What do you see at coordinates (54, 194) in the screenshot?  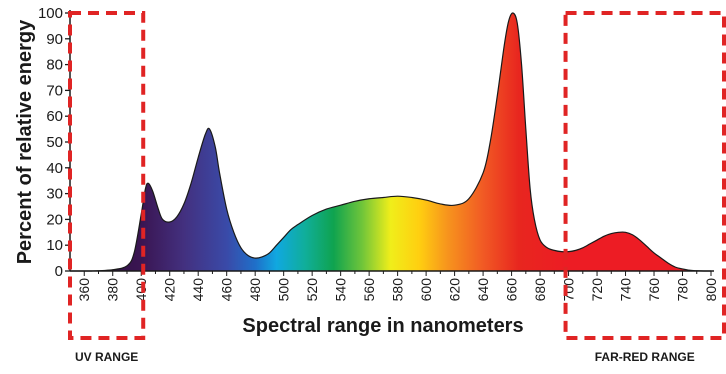 I see `y-tick-label: 30` at bounding box center [54, 194].